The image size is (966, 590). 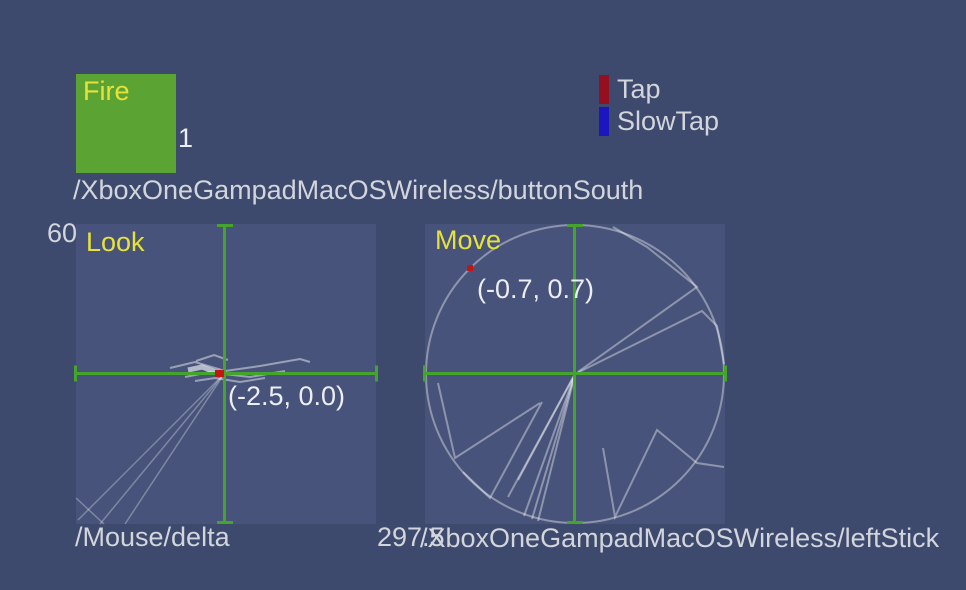 I want to click on fire-label: Fire, so click(x=106, y=91).